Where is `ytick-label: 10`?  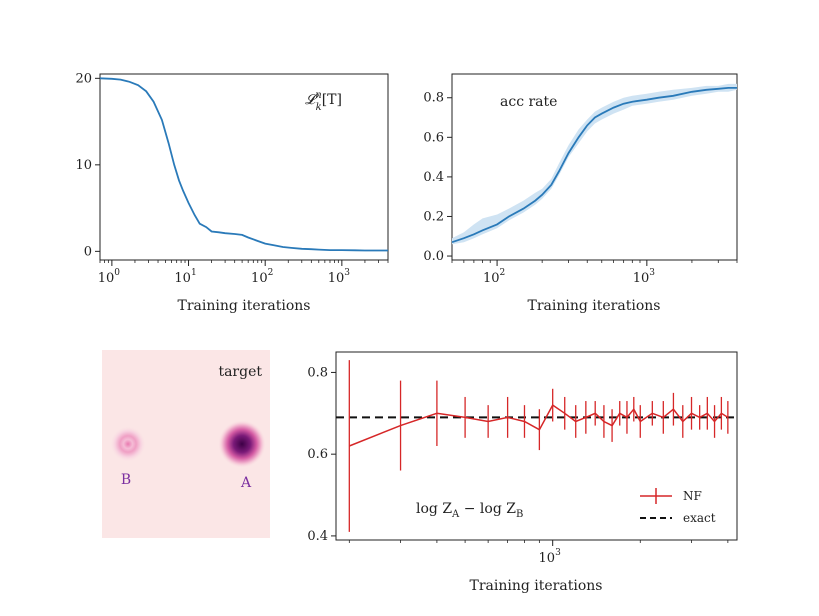 ytick-label: 10 is located at coordinates (83, 165).